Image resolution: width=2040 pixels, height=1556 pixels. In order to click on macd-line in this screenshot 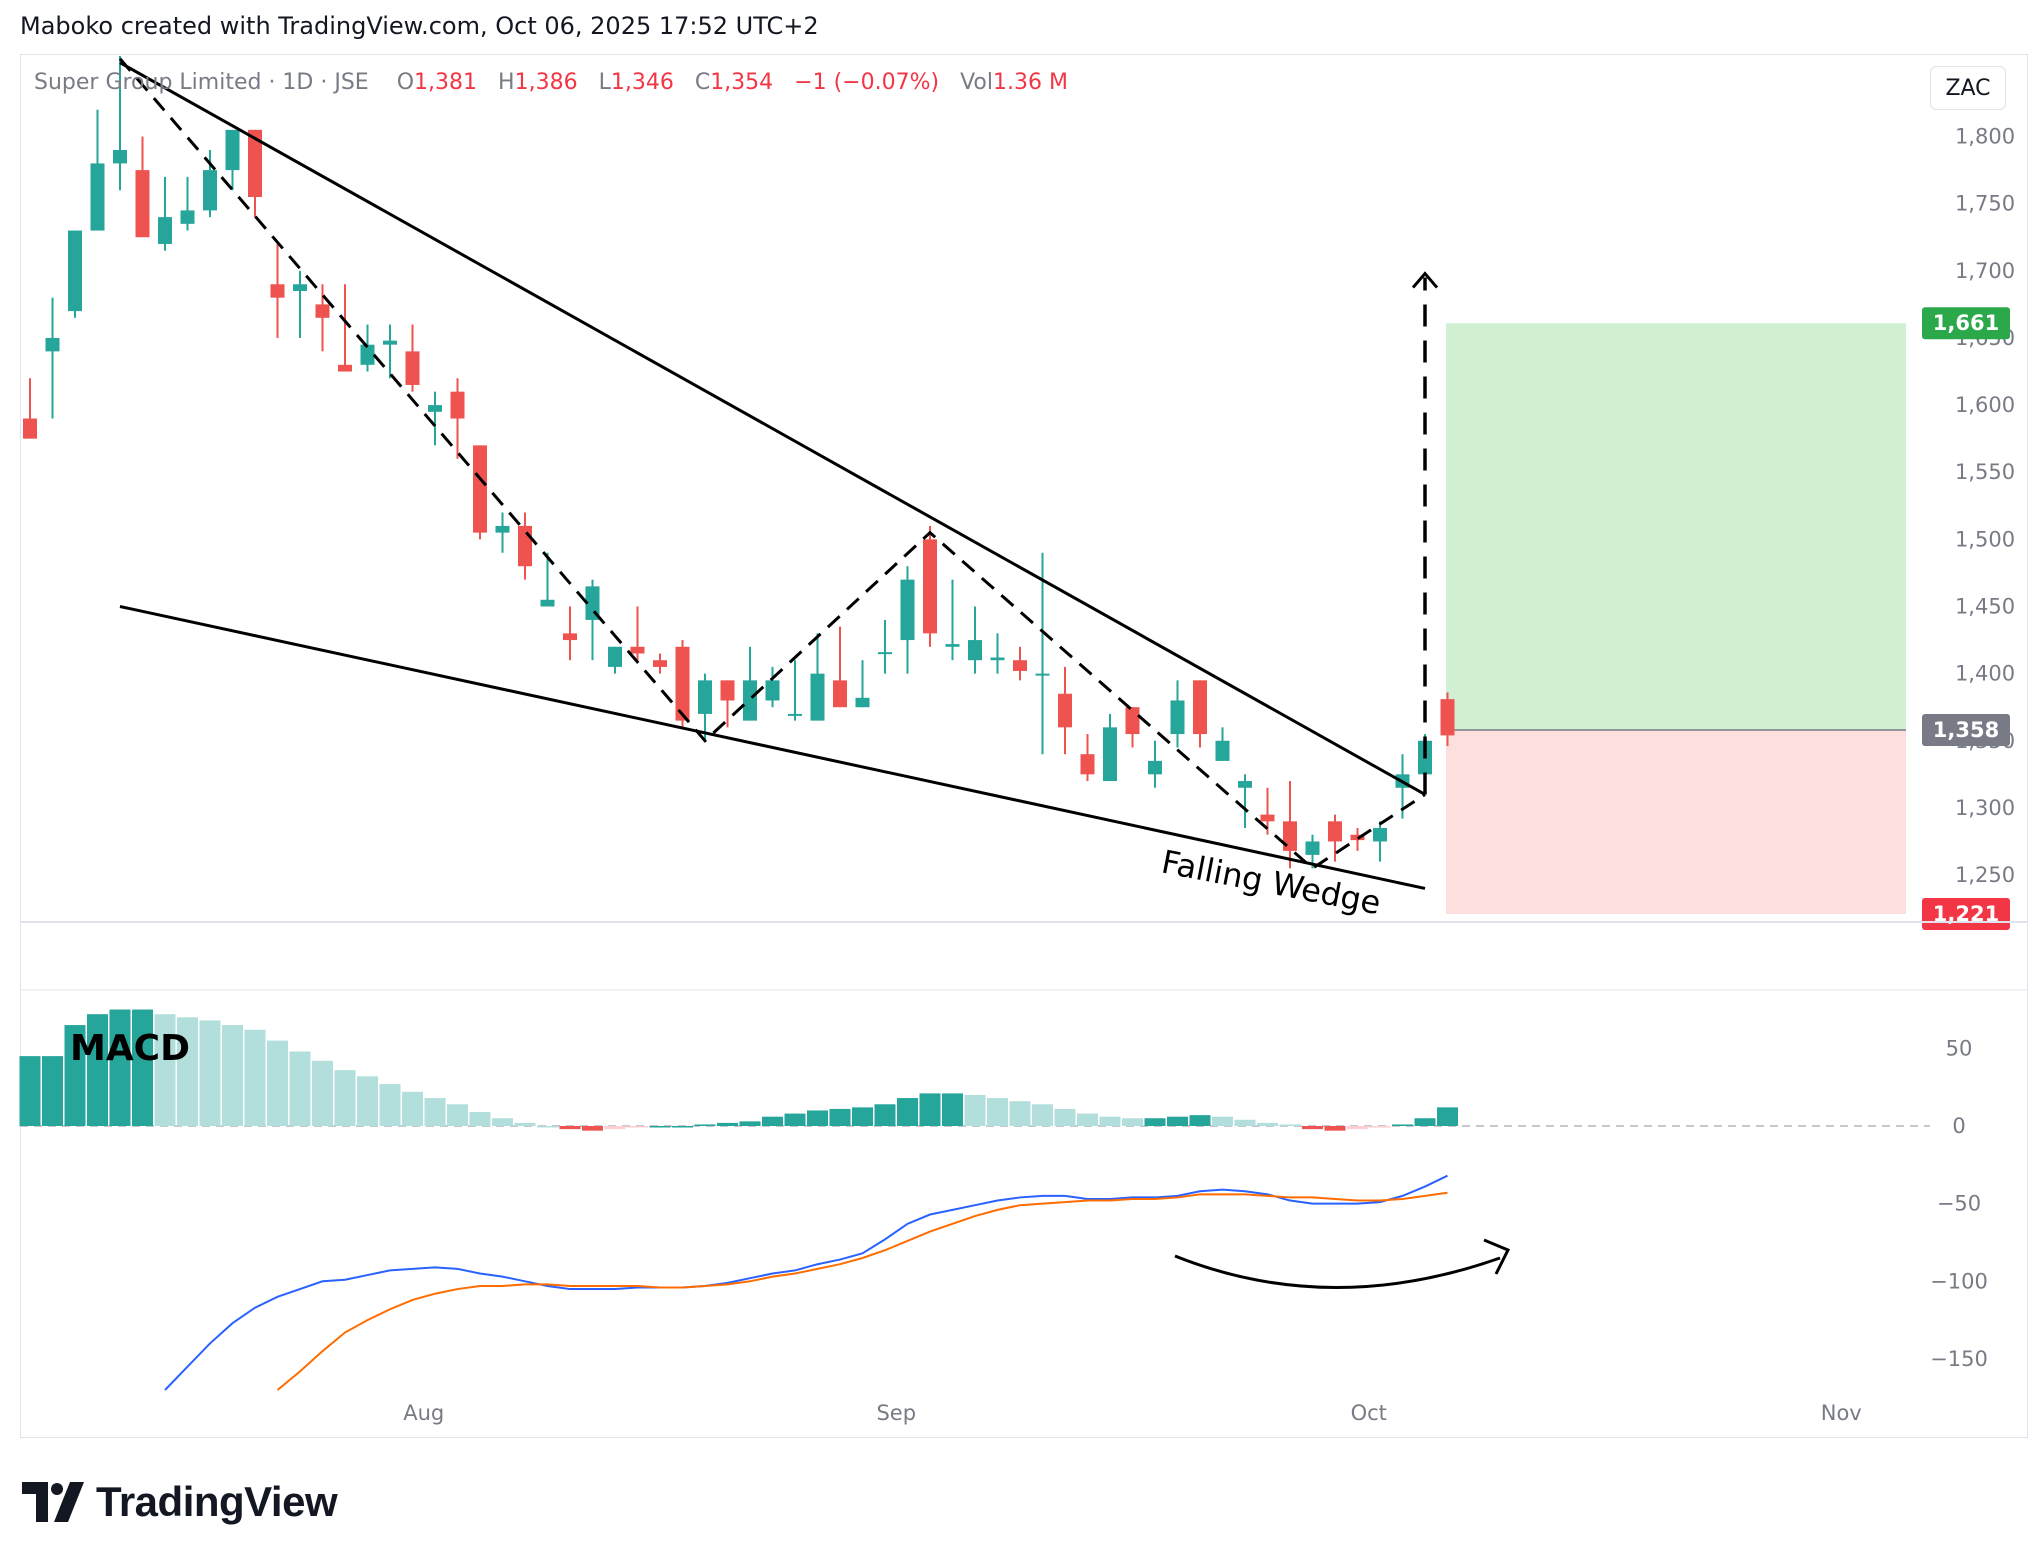, I will do `click(806, 1282)`.